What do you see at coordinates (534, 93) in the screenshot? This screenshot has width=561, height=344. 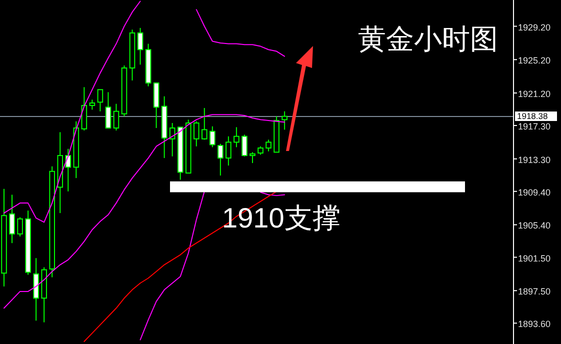 I see `y-tick-label: 1921.20` at bounding box center [534, 93].